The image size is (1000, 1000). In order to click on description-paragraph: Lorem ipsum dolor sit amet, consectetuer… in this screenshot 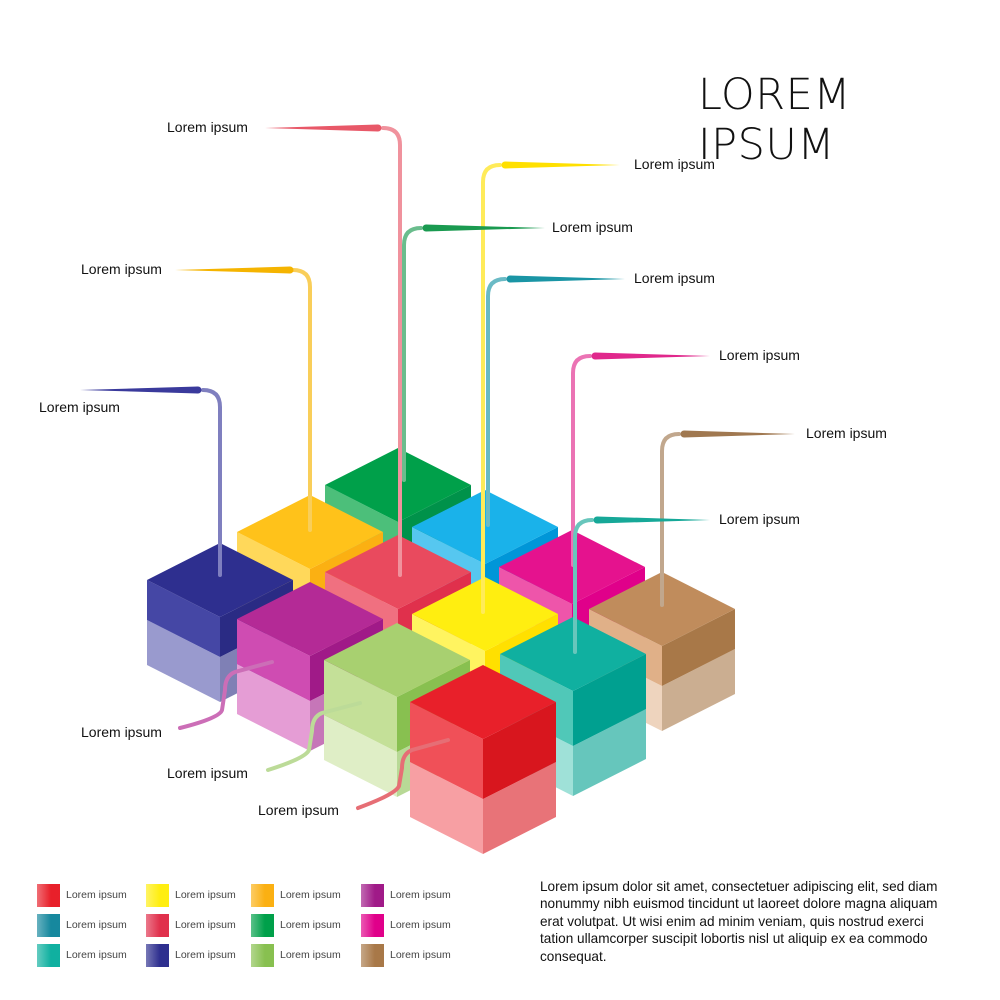, I will do `click(739, 921)`.